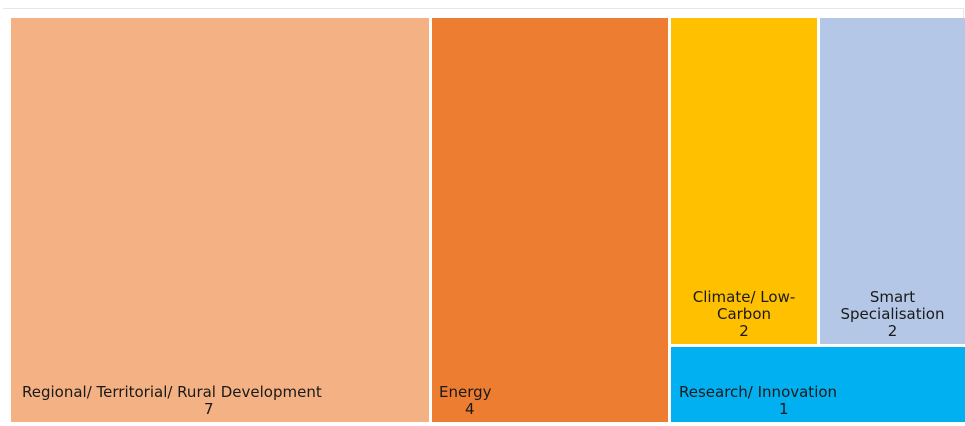  I want to click on tile-climate-low-carbon-label: Climate/ Low- Carbon 2, so click(744, 314).